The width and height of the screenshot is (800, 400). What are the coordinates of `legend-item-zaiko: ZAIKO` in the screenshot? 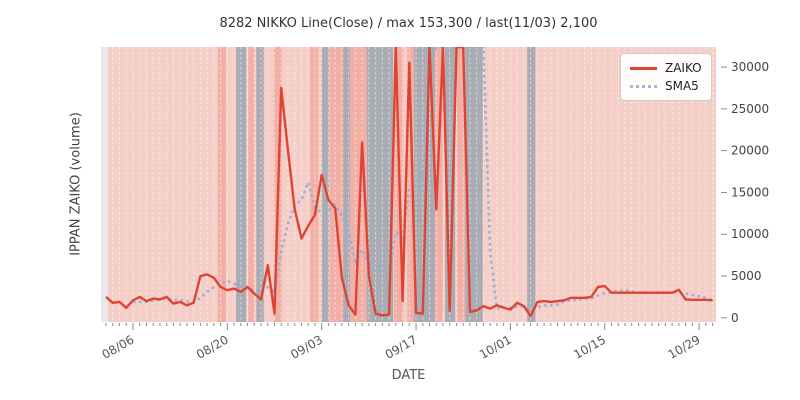 It's located at (666, 68).